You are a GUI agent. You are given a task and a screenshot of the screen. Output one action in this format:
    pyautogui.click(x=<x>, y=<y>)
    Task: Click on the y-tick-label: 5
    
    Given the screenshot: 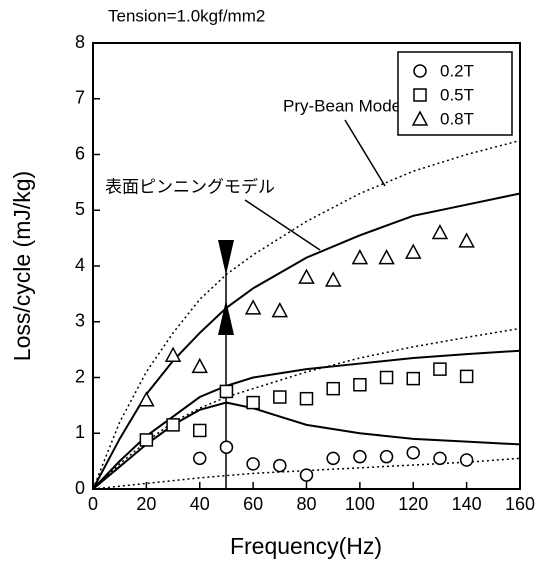 What is the action you would take?
    pyautogui.click(x=80, y=209)
    